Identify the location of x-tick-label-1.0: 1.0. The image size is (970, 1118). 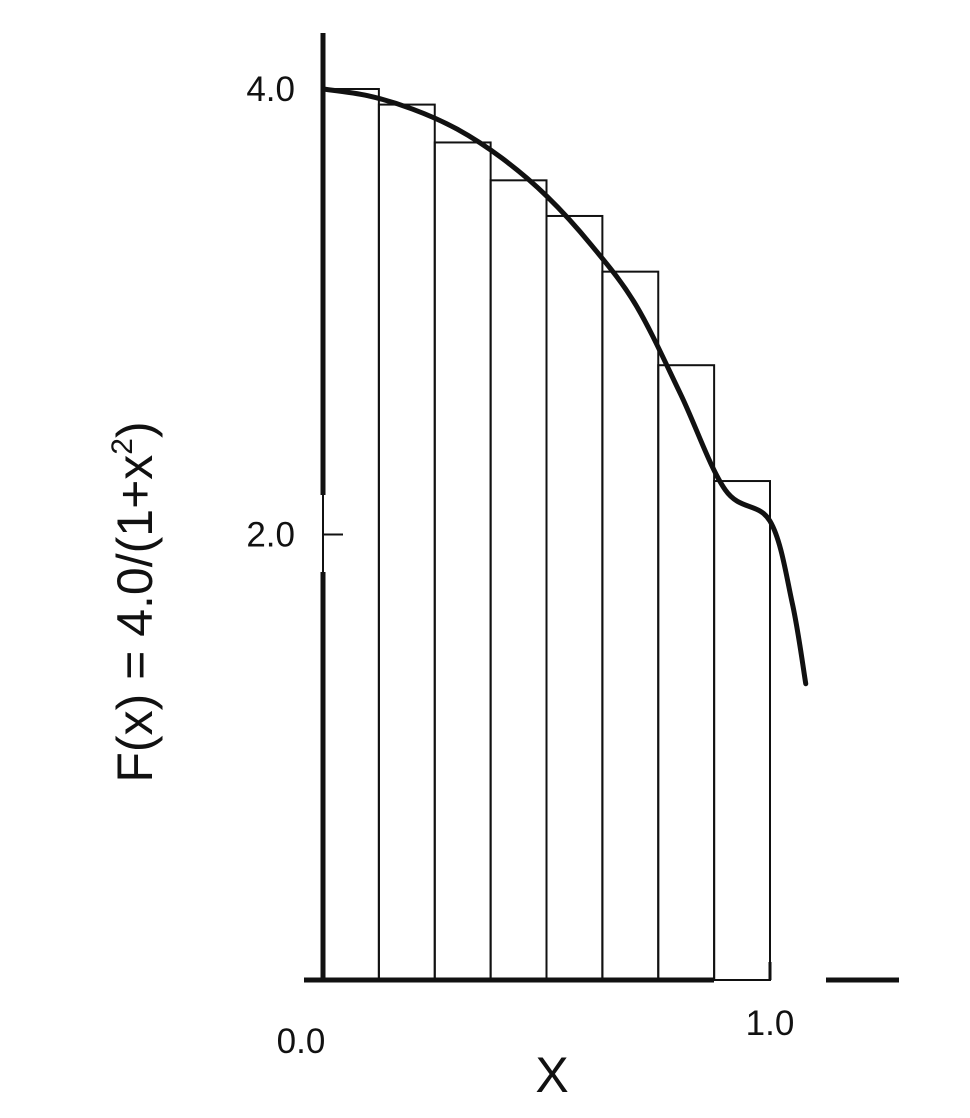
(770, 1023).